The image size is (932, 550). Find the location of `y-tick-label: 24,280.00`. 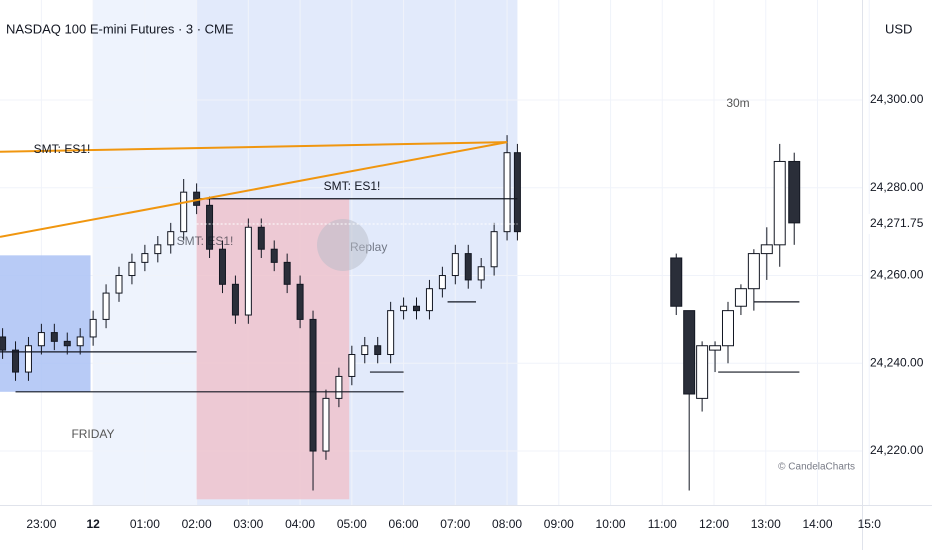

y-tick-label: 24,280.00 is located at coordinates (897, 187).